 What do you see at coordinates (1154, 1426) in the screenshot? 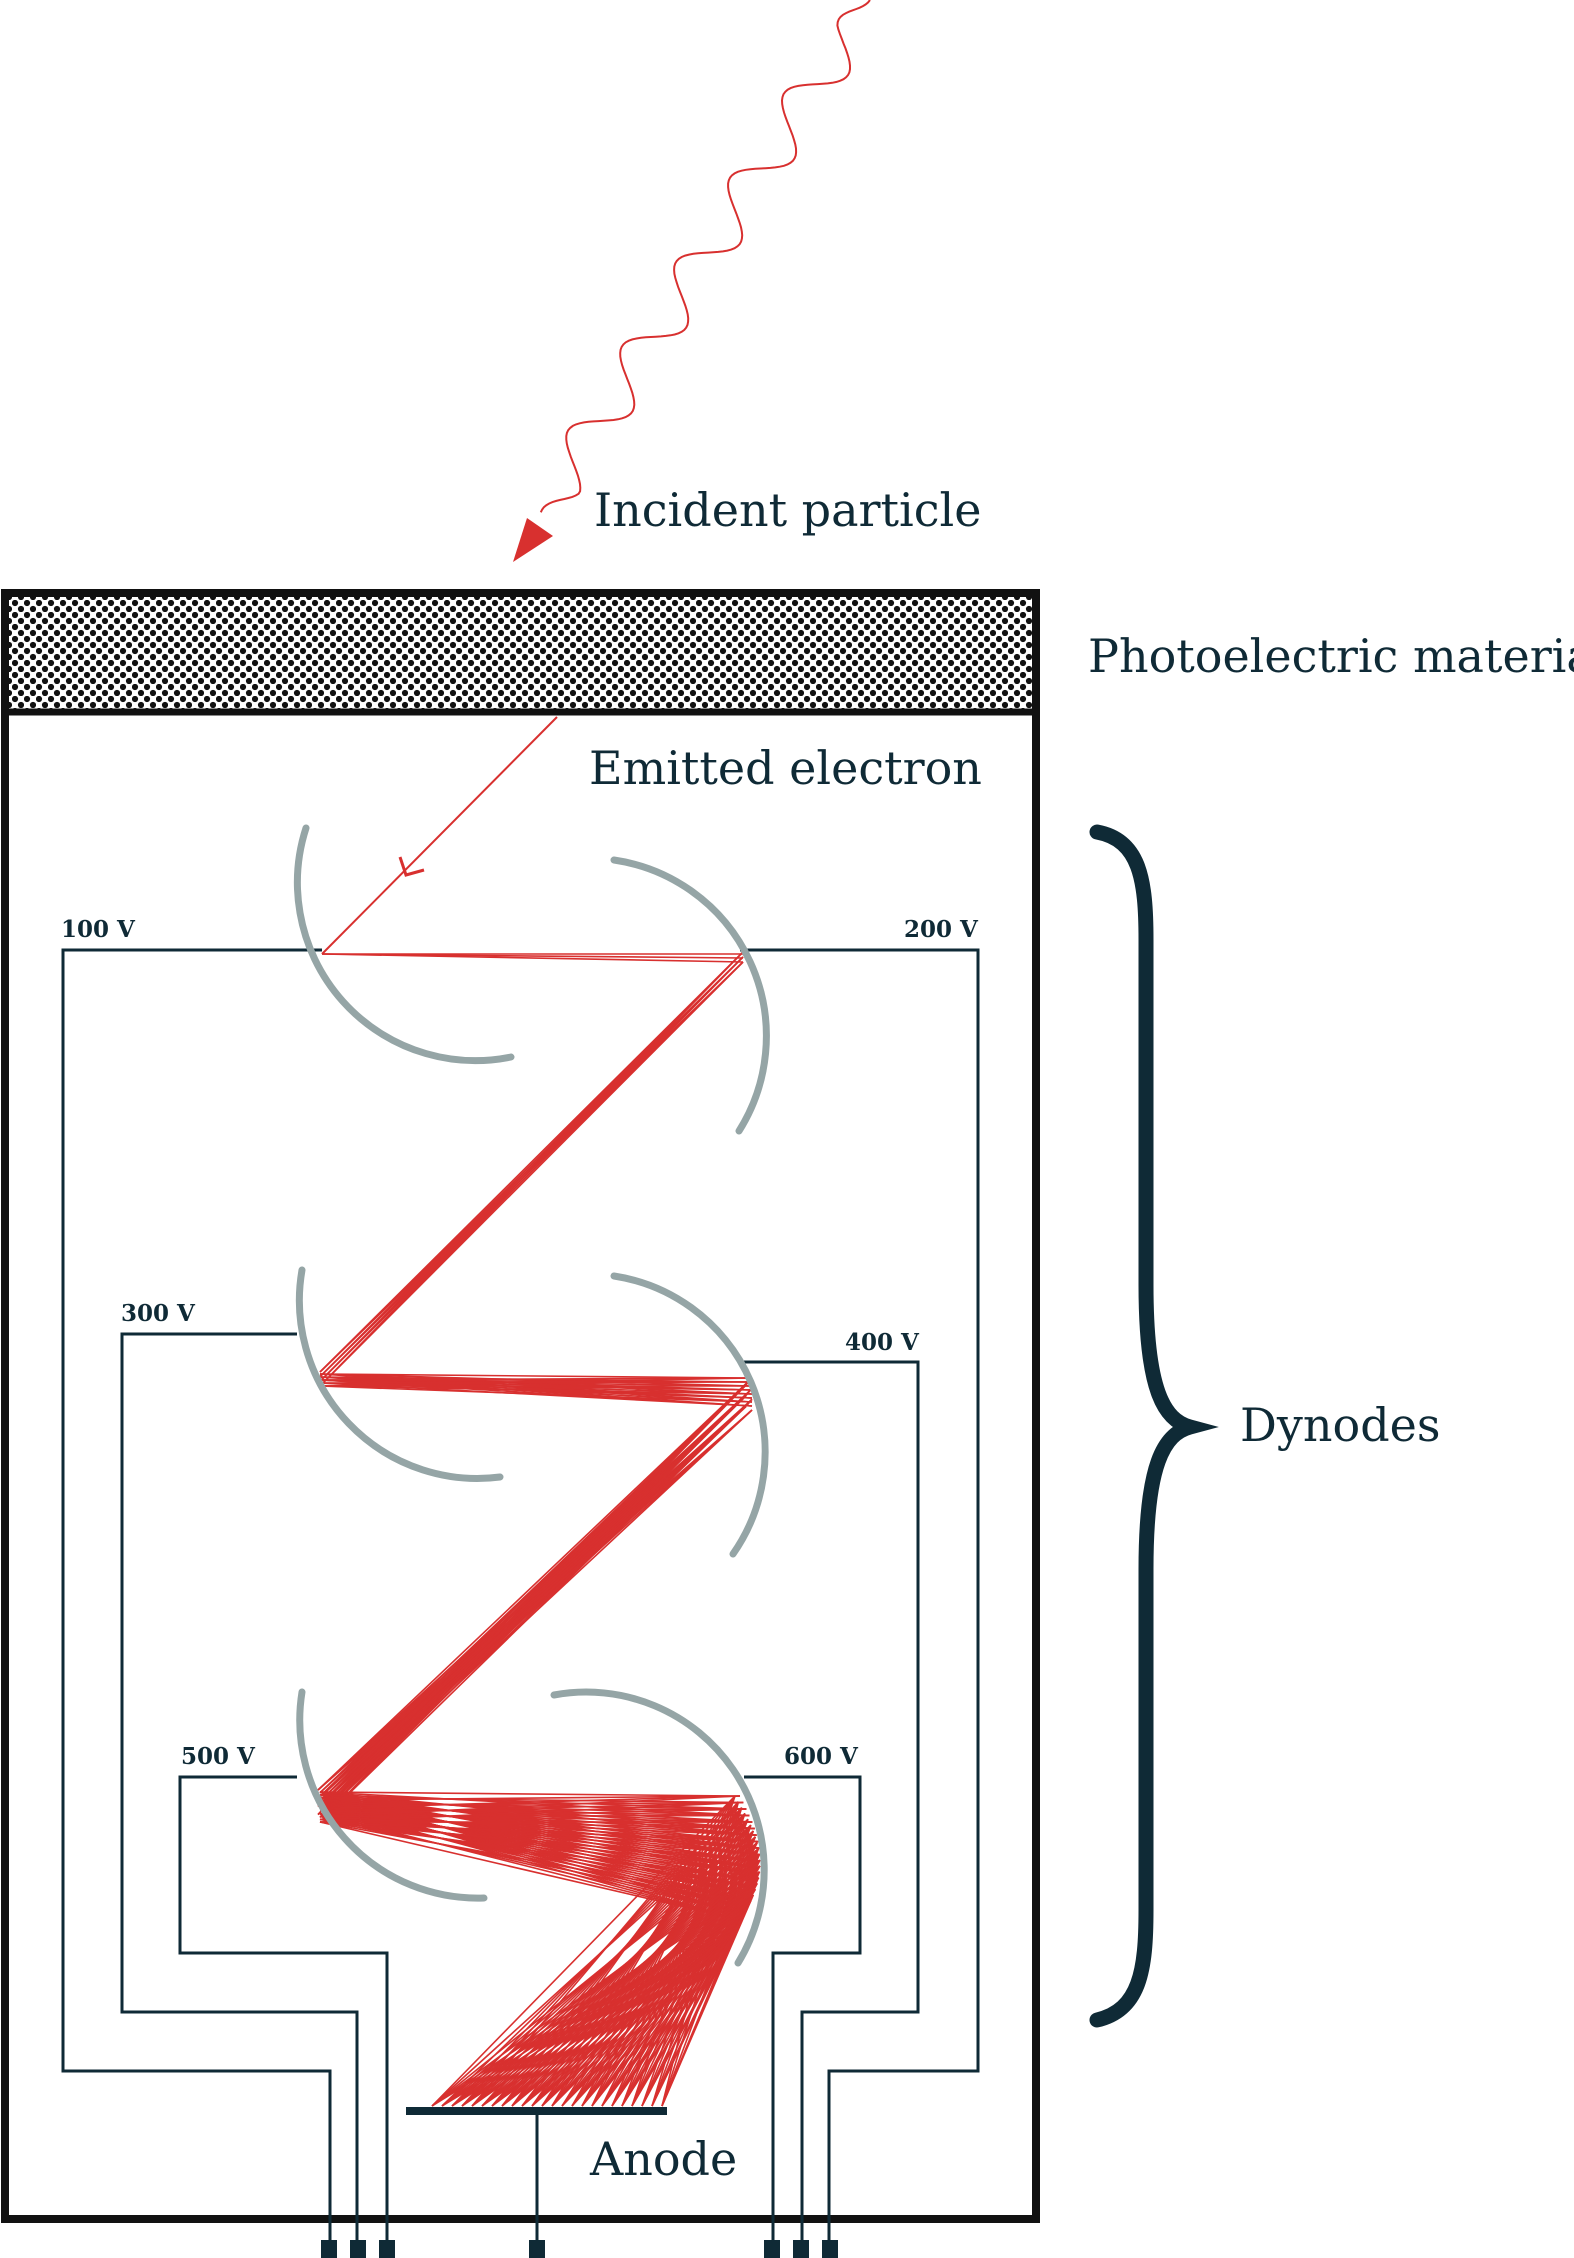
I see `dynodes-brace` at bounding box center [1154, 1426].